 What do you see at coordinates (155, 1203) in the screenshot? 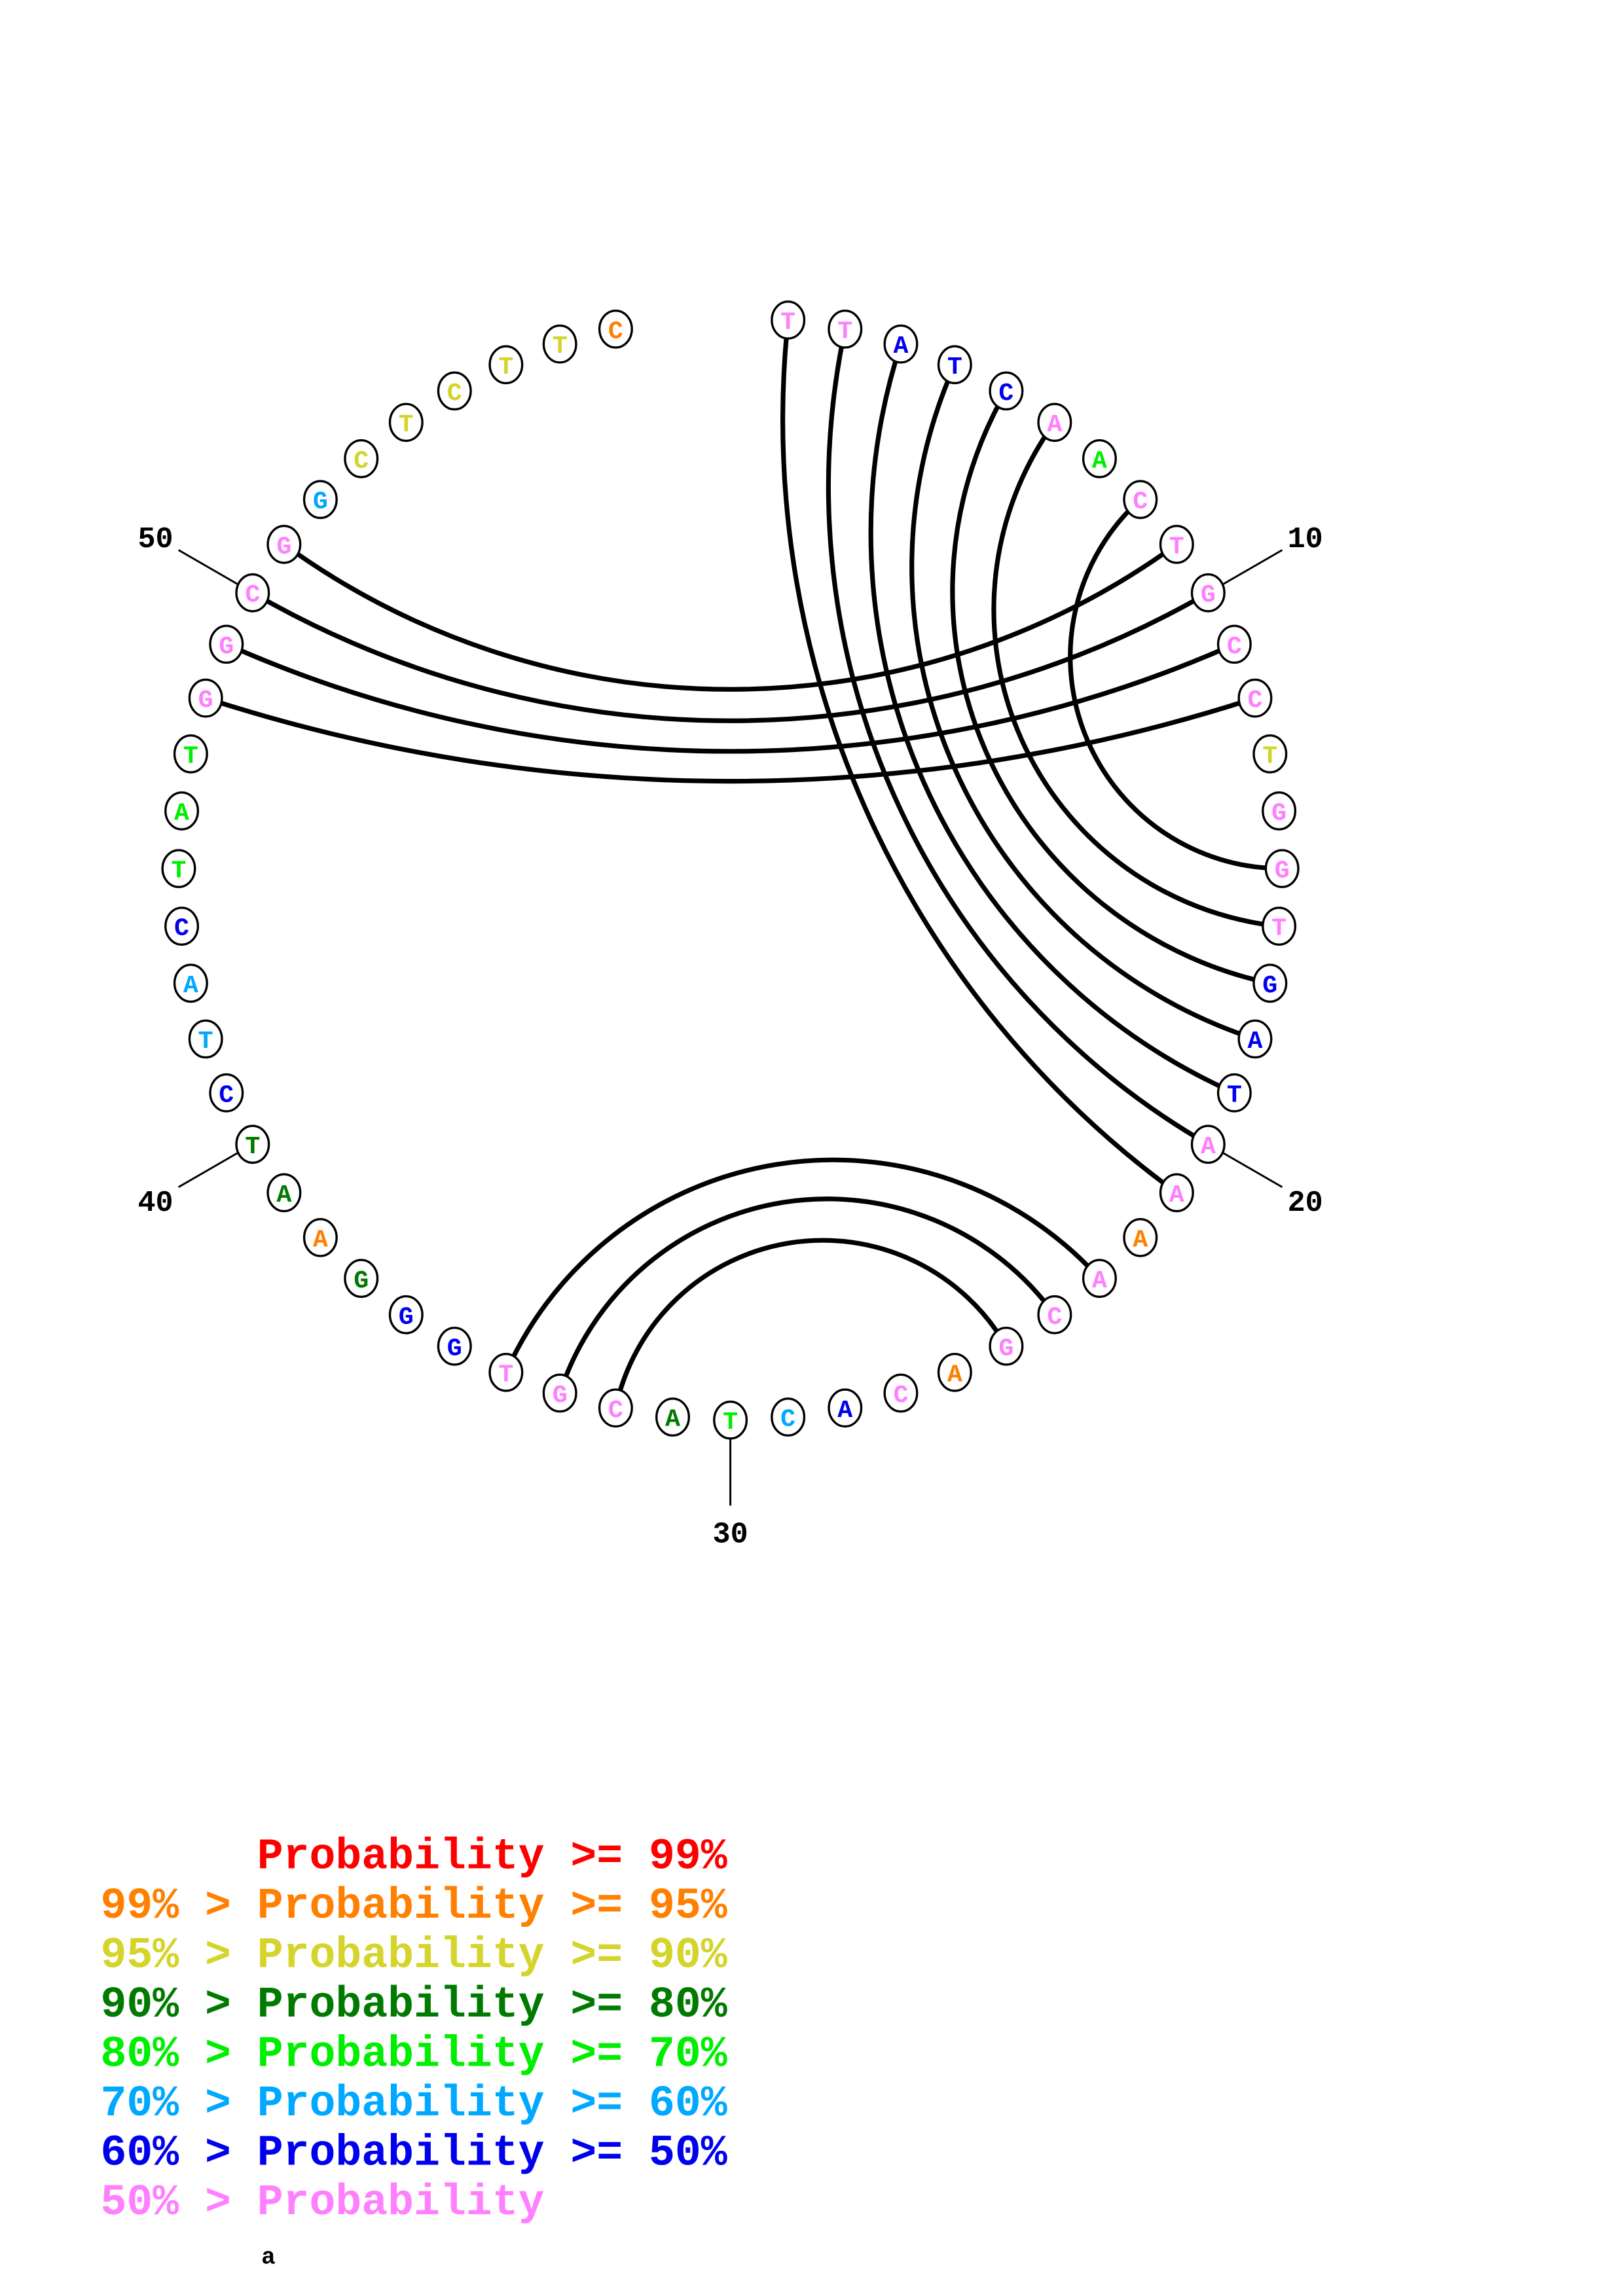
I see `position-label: 40` at bounding box center [155, 1203].